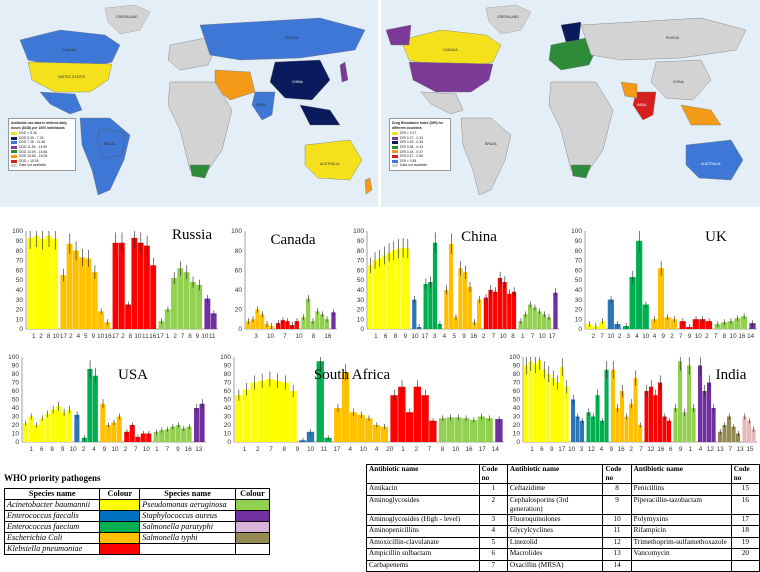 The height and width of the screenshot is (572, 760). Describe the element at coordinates (555, 489) in the screenshot. I see `antibiotic-name: Ceftazidime` at that location.